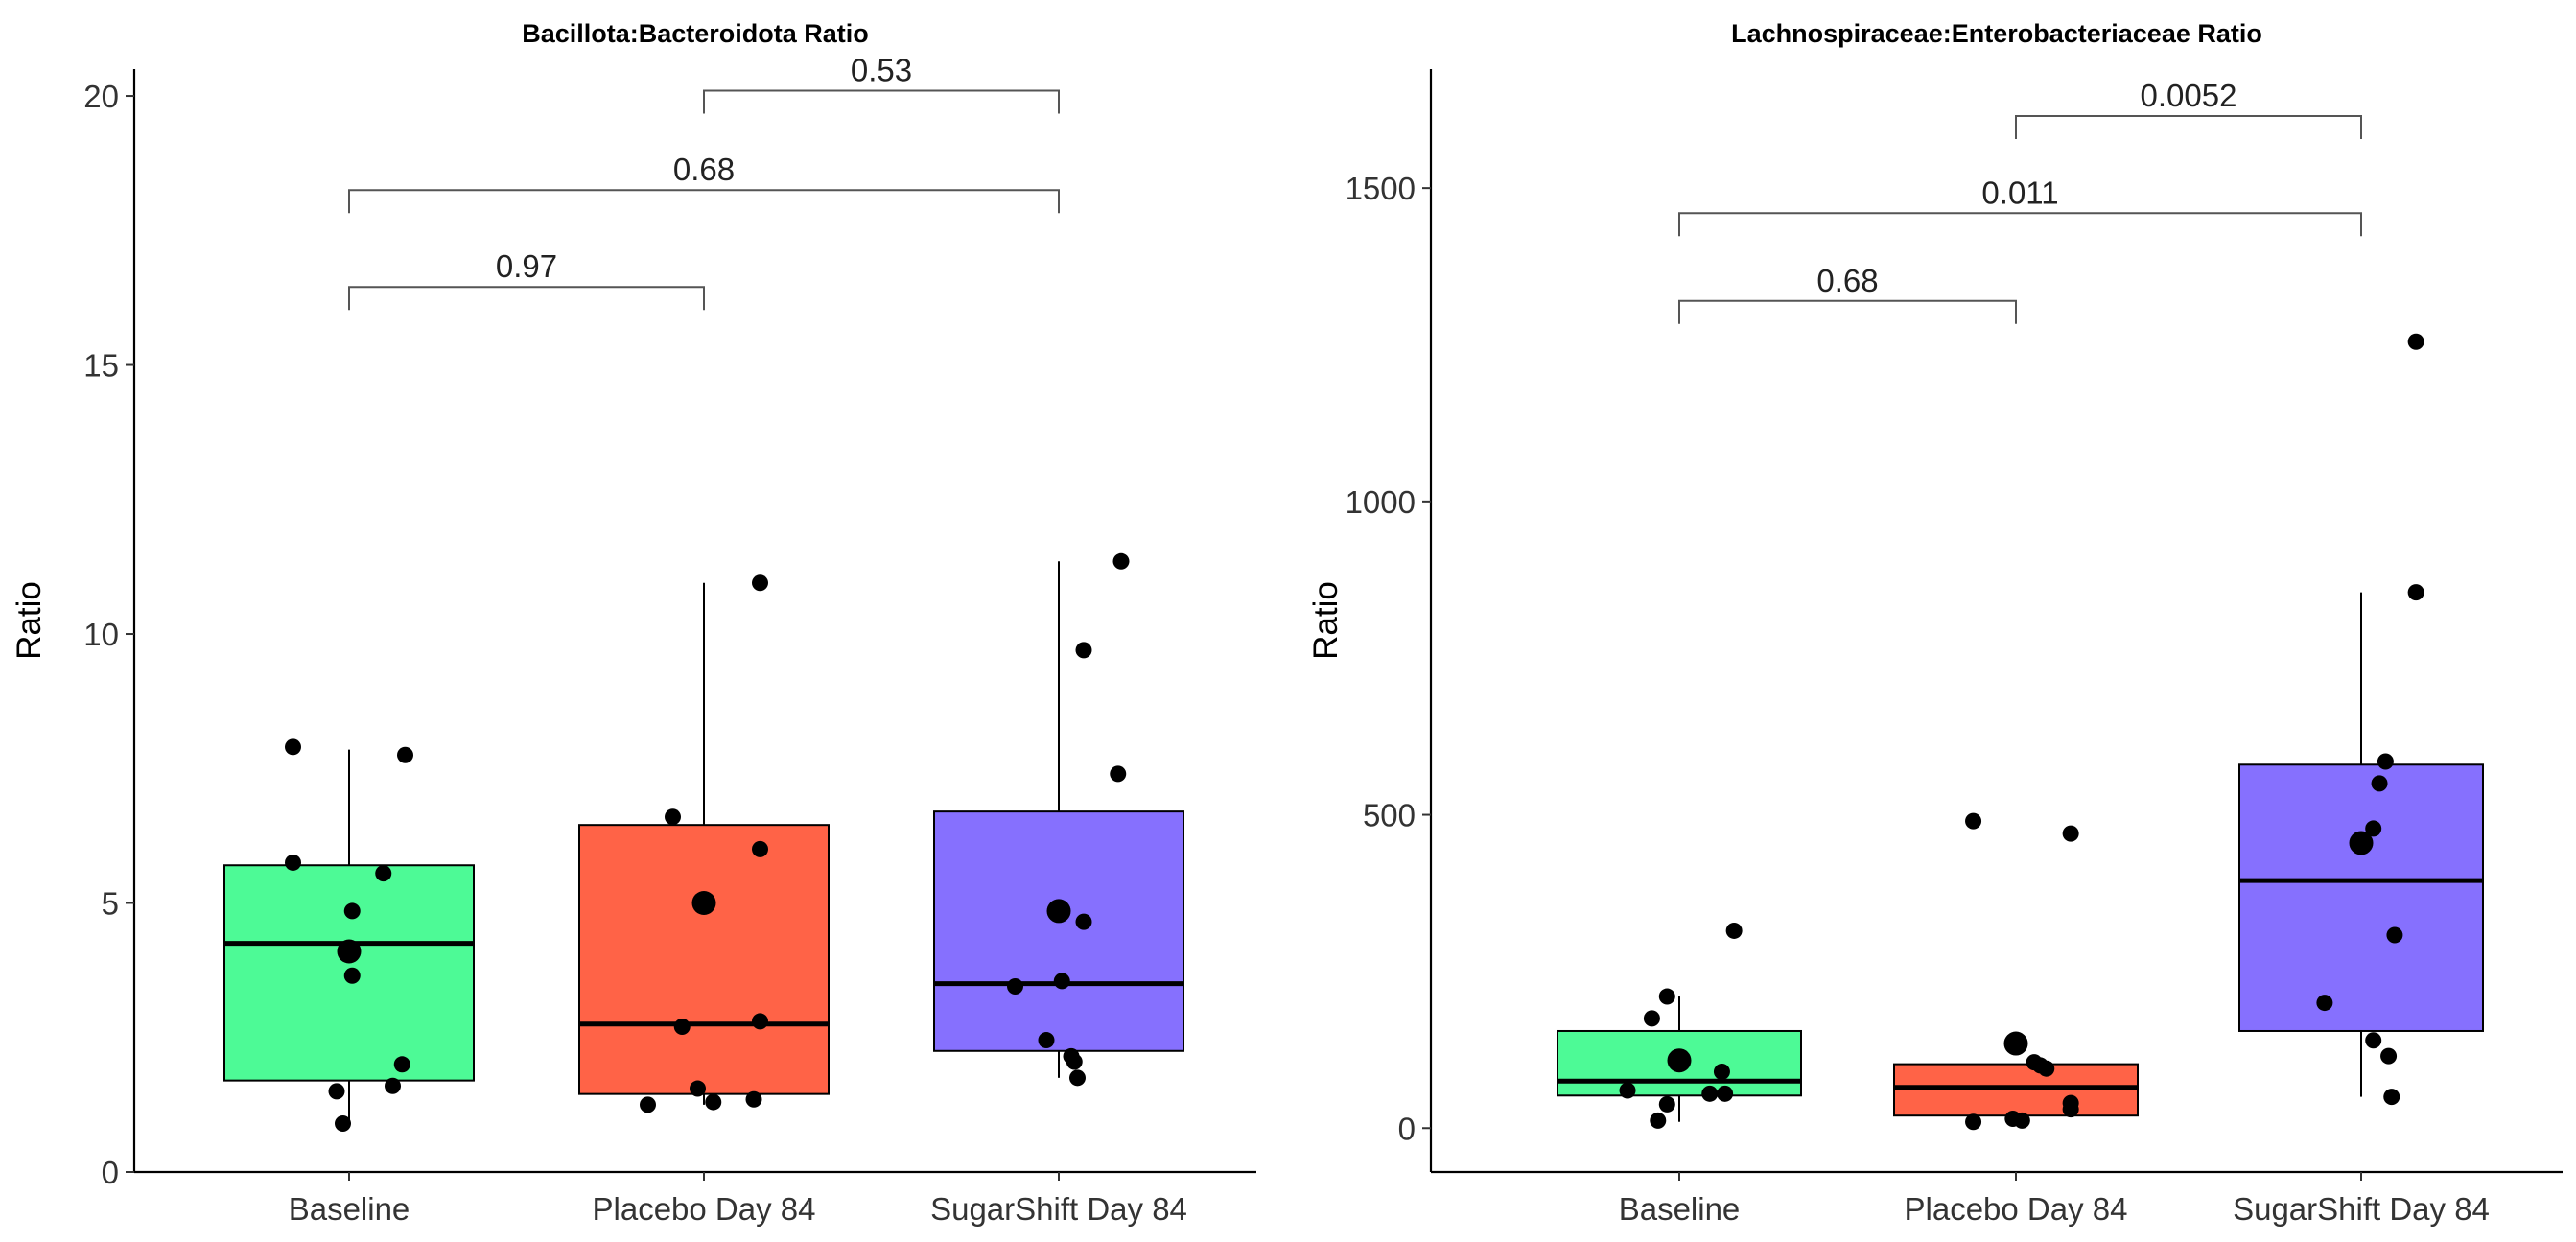 The image size is (2576, 1242). Describe the element at coordinates (101, 366) in the screenshot. I see `y-tick-label: 15` at that location.